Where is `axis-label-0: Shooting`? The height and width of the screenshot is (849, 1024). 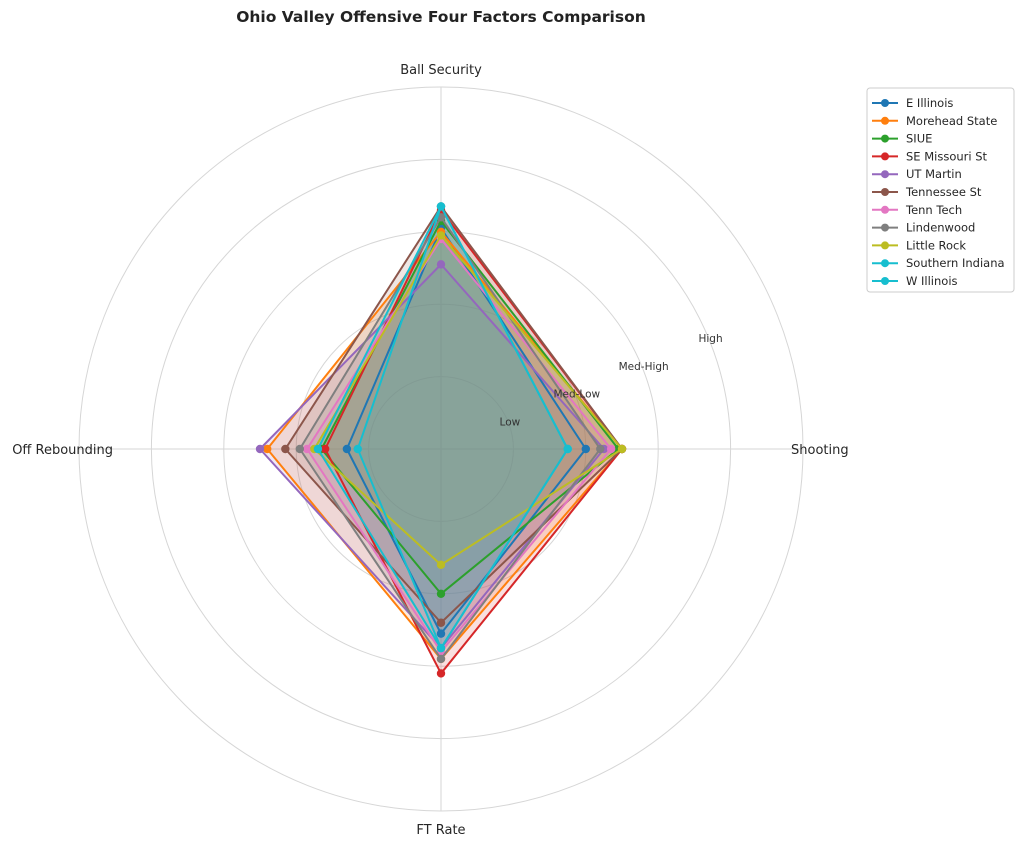 axis-label-0: Shooting is located at coordinates (820, 450).